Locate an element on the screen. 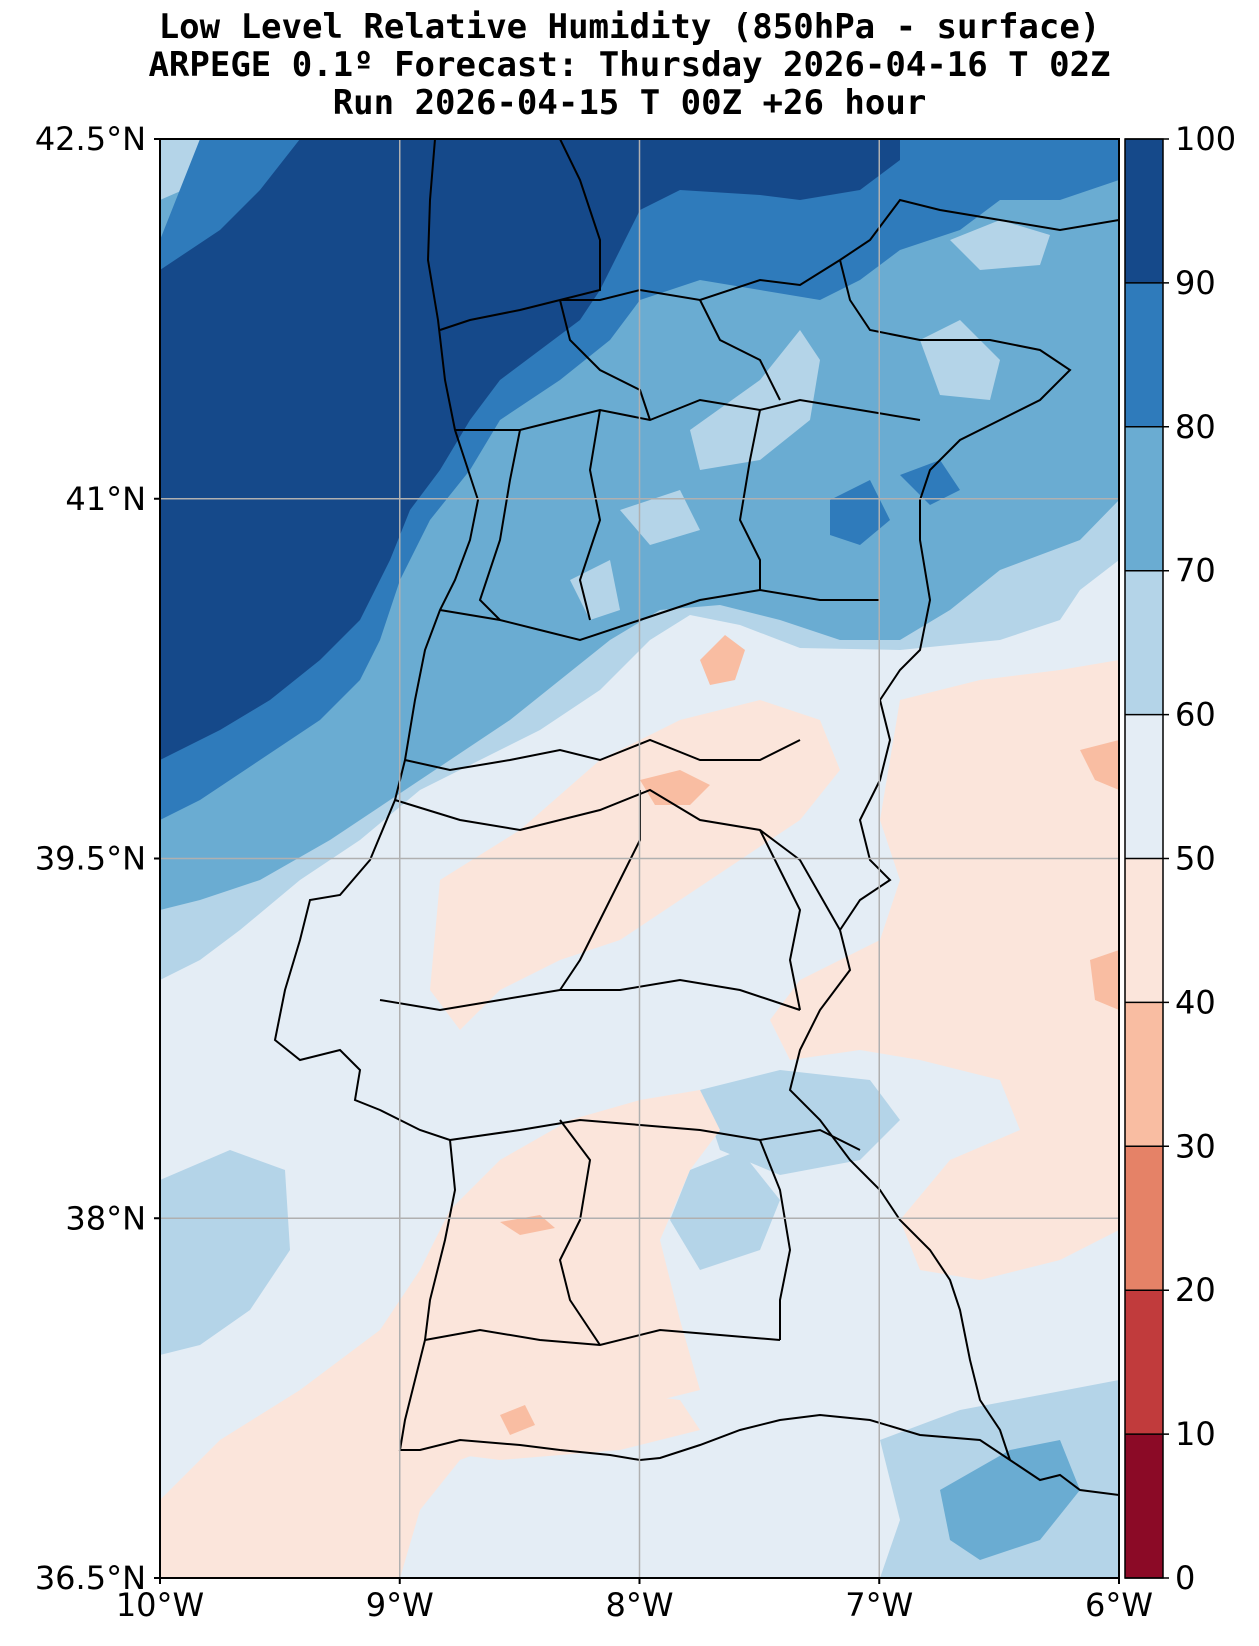 Image resolution: width=1259 pixels, height=1646 pixels. lon-tick-label: 8°W is located at coordinates (640, 1605).